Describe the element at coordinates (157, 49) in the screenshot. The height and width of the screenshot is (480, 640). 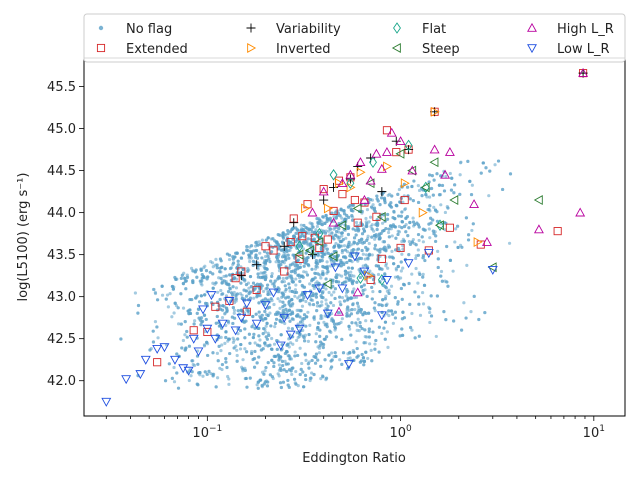
I see `legend-label: Extended` at that location.